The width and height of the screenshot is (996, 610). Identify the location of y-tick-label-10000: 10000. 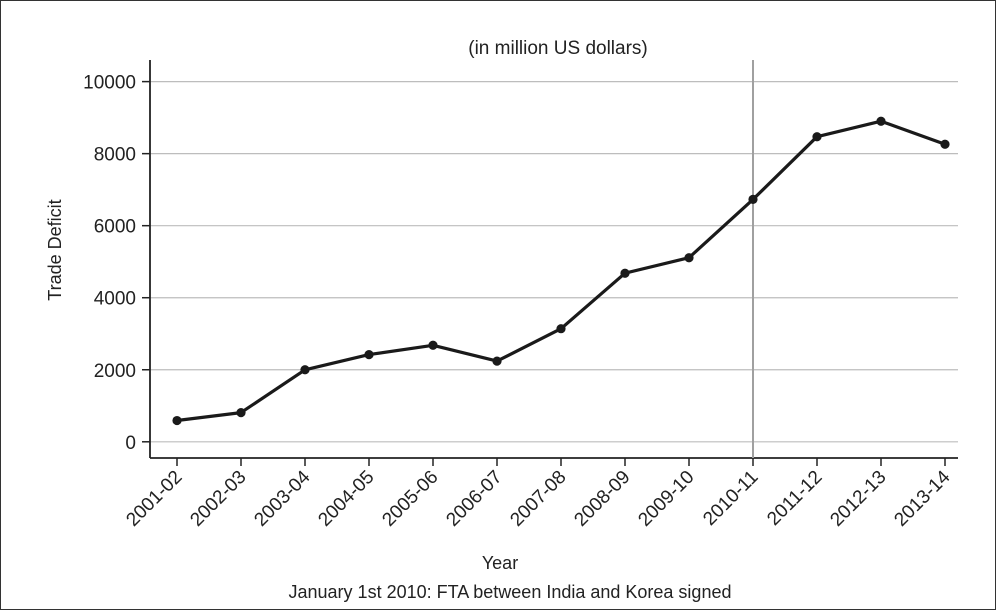
(109, 83).